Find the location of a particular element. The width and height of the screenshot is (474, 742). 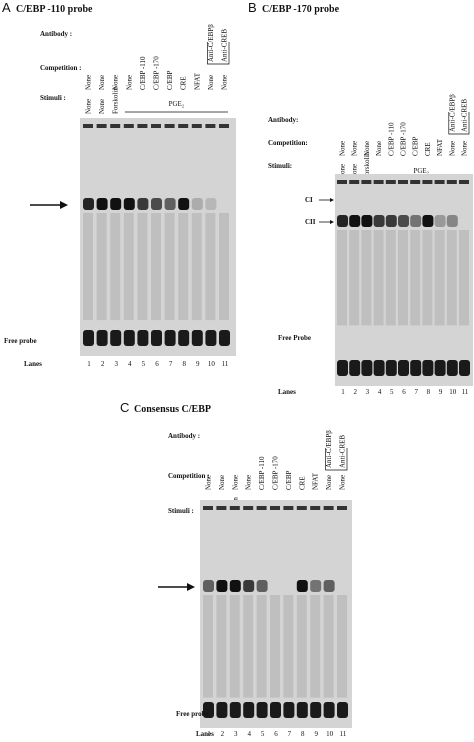

lane-number: 3 is located at coordinates (368, 392).